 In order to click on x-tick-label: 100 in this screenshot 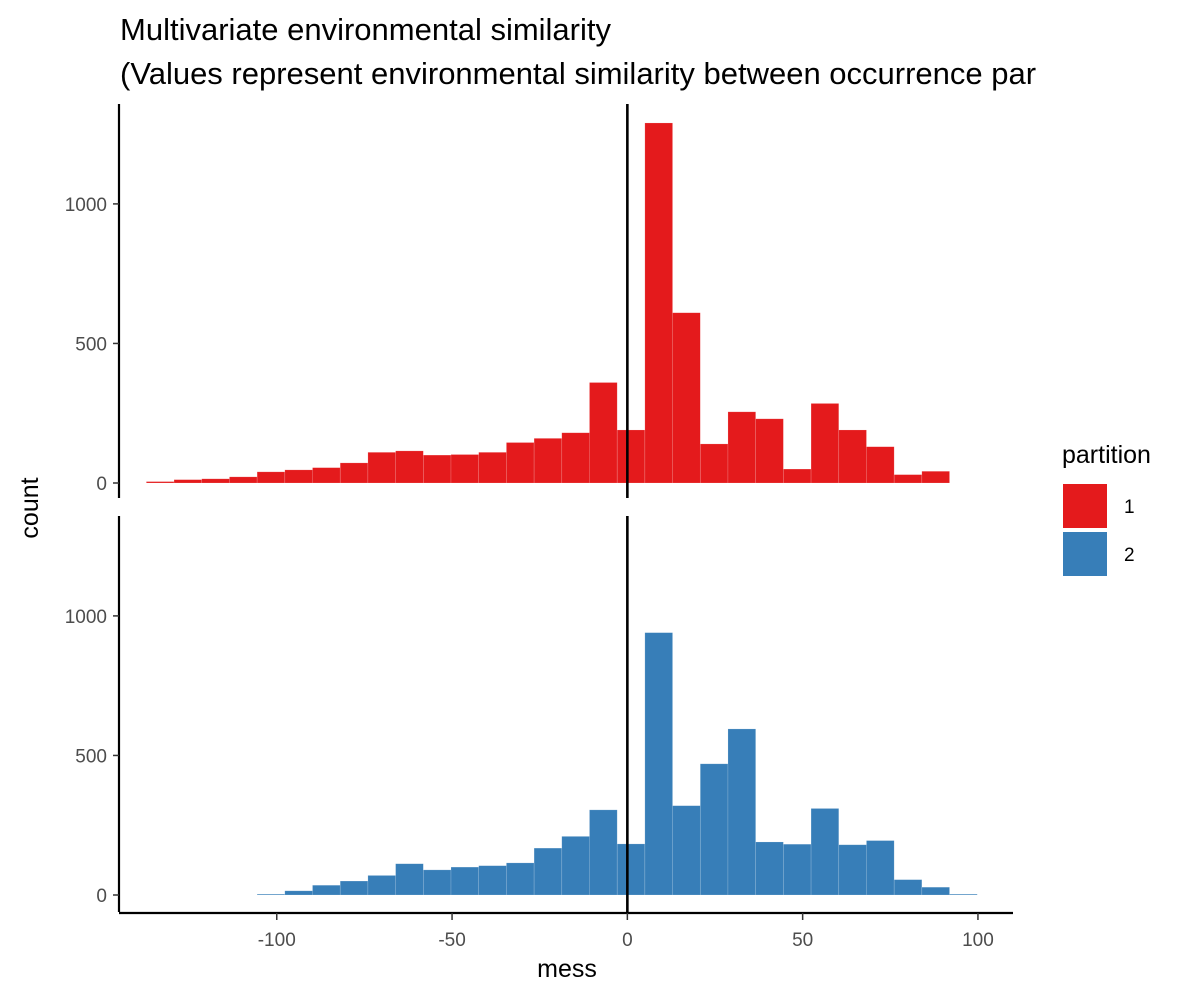, I will do `click(978, 940)`.